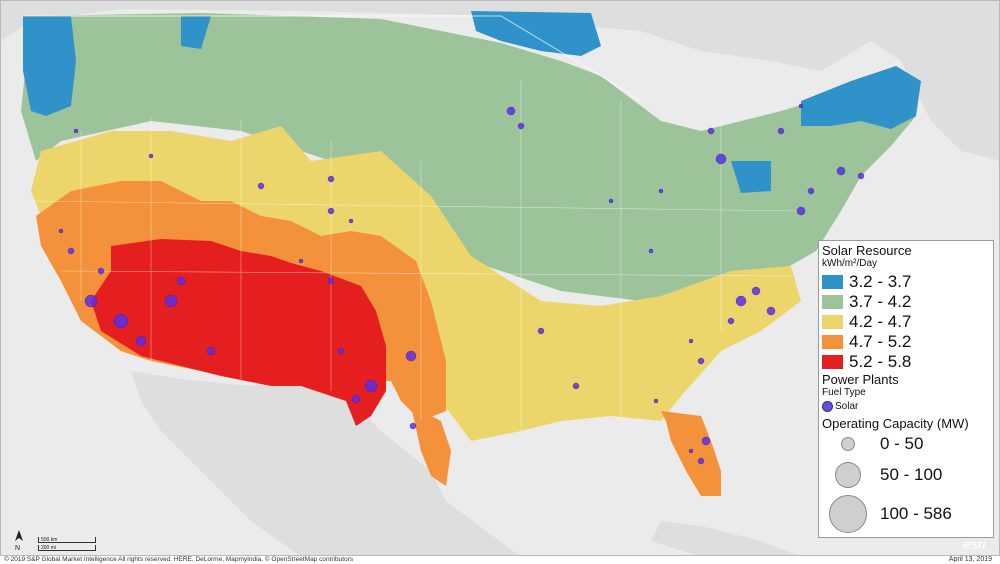 The height and width of the screenshot is (564, 1000). What do you see at coordinates (17, 548) in the screenshot?
I see `north-label: N` at bounding box center [17, 548].